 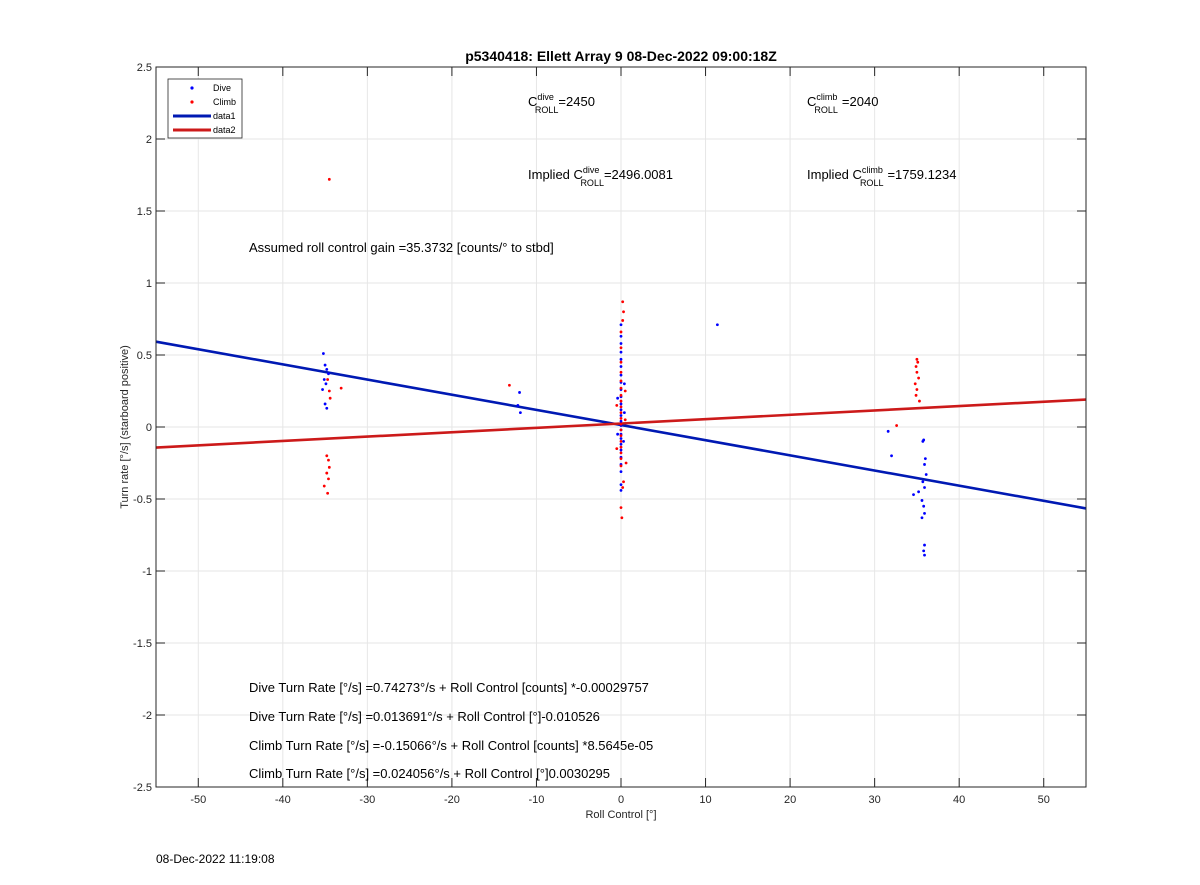 What do you see at coordinates (561, 103) in the screenshot?
I see `c-roll-dive-annotation: Cdive ROLL=2450` at bounding box center [561, 103].